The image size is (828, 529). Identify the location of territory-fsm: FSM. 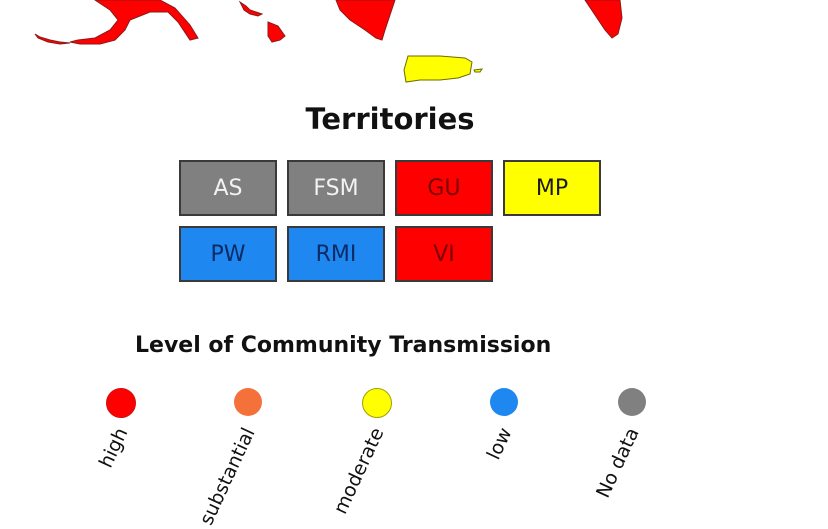
(336, 188).